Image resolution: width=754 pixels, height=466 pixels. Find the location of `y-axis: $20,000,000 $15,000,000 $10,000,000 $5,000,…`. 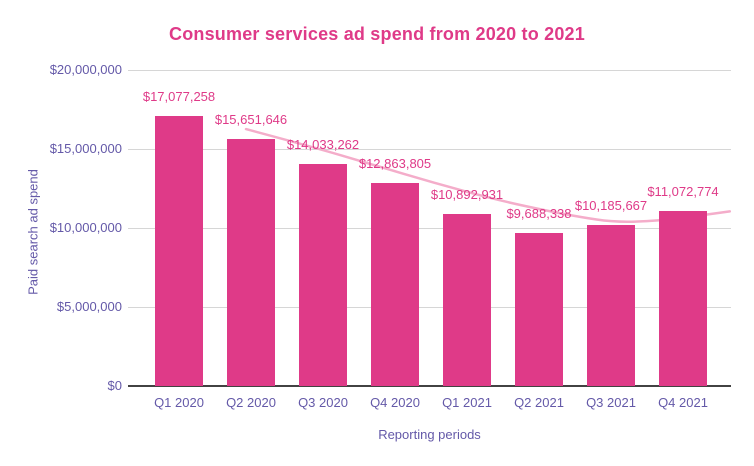

y-axis: $20,000,000 $15,000,000 $10,000,000 $5,000,… is located at coordinates (61, 228).